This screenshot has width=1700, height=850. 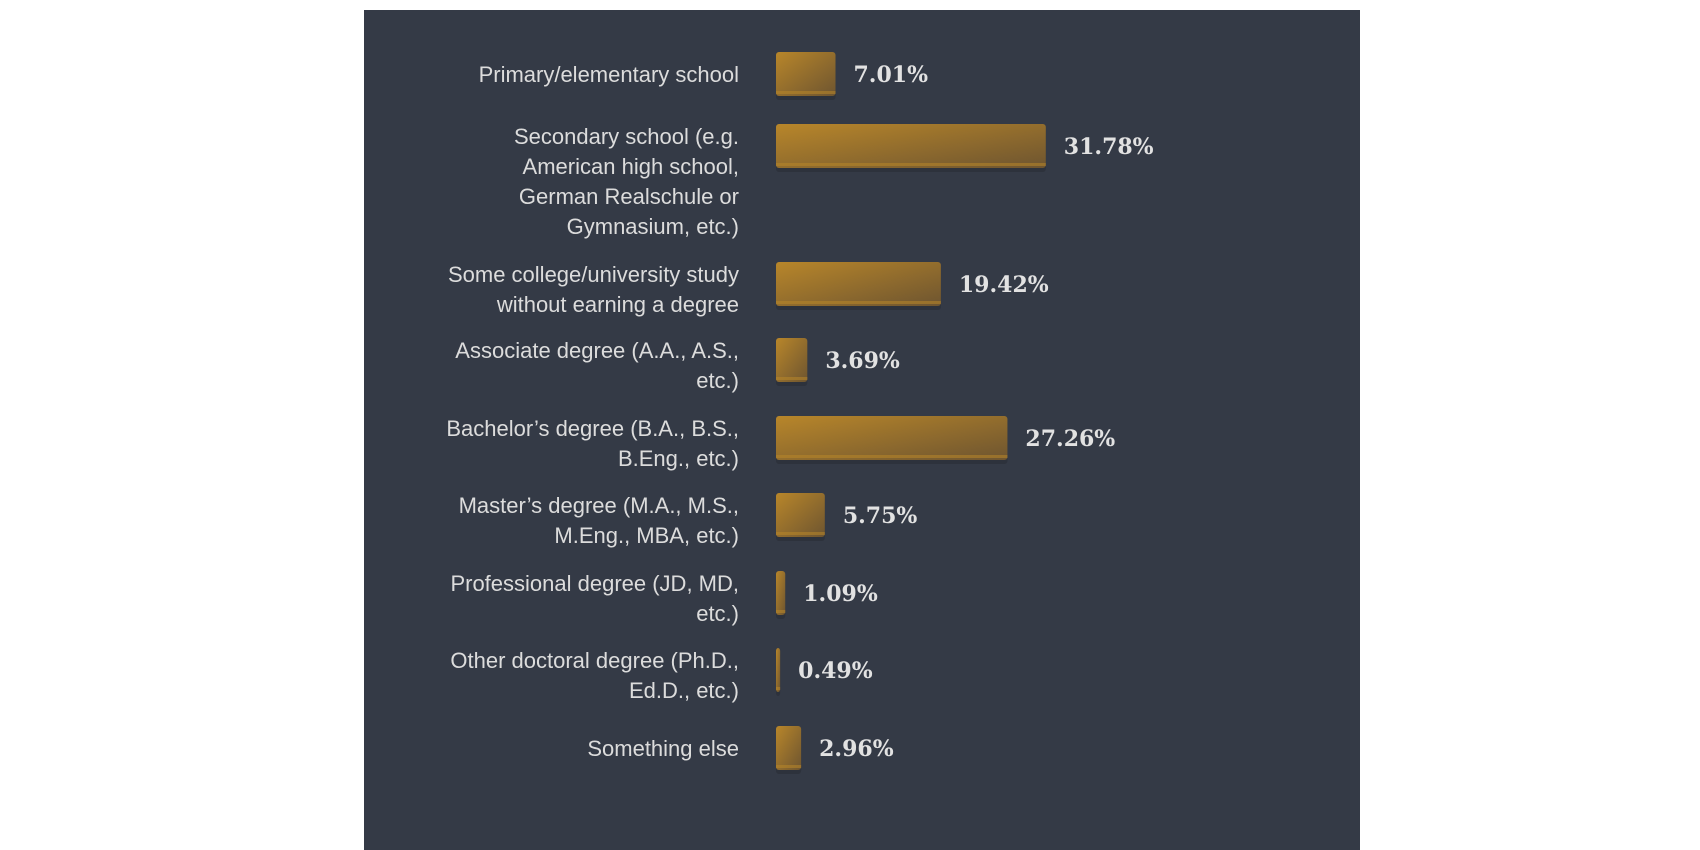 What do you see at coordinates (626, 136) in the screenshot?
I see `category-label-line: Secondary school (e.g.` at bounding box center [626, 136].